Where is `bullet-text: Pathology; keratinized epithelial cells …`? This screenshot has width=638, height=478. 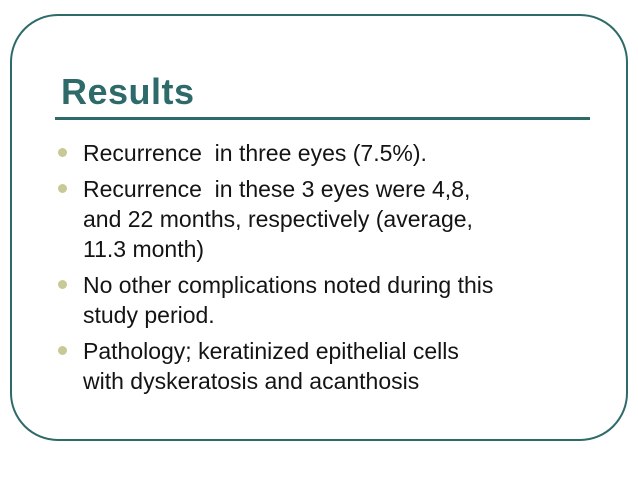 bullet-text: Pathology; keratinized epithelial cells … is located at coordinates (271, 366).